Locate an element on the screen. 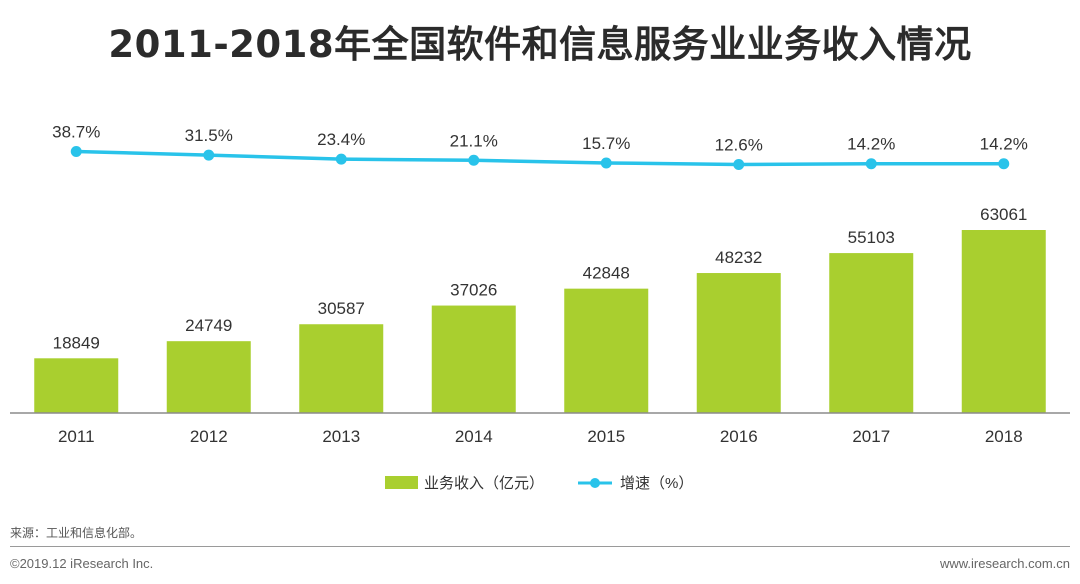 The height and width of the screenshot is (584, 1080). growth-point-2013 is located at coordinates (341, 159).